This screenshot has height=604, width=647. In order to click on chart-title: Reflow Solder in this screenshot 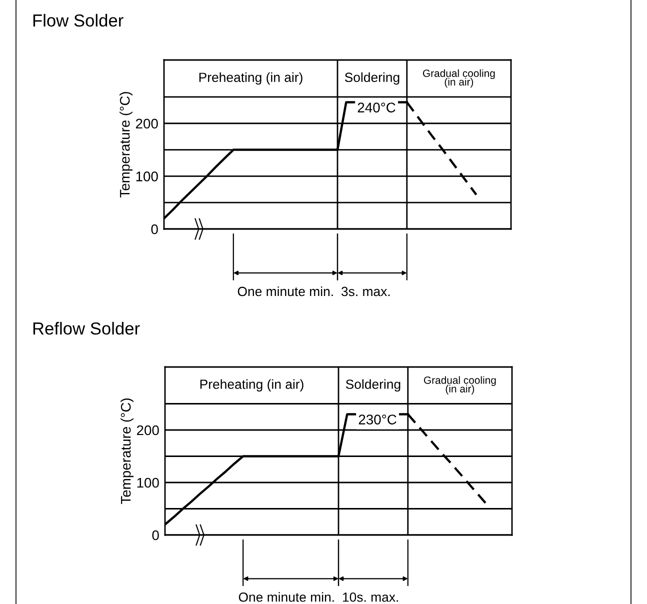, I will do `click(86, 328)`.